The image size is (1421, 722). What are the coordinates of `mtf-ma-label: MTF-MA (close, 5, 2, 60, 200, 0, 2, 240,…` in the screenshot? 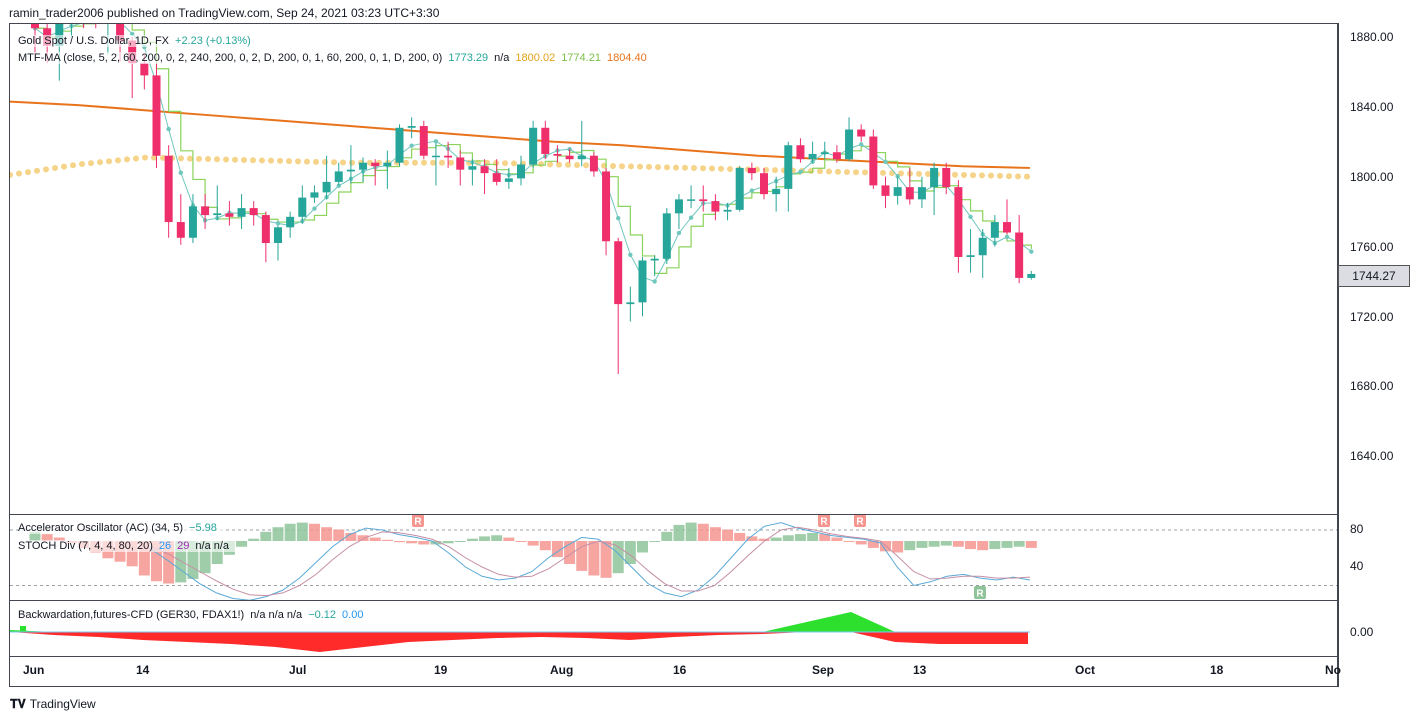 It's located at (230, 58).